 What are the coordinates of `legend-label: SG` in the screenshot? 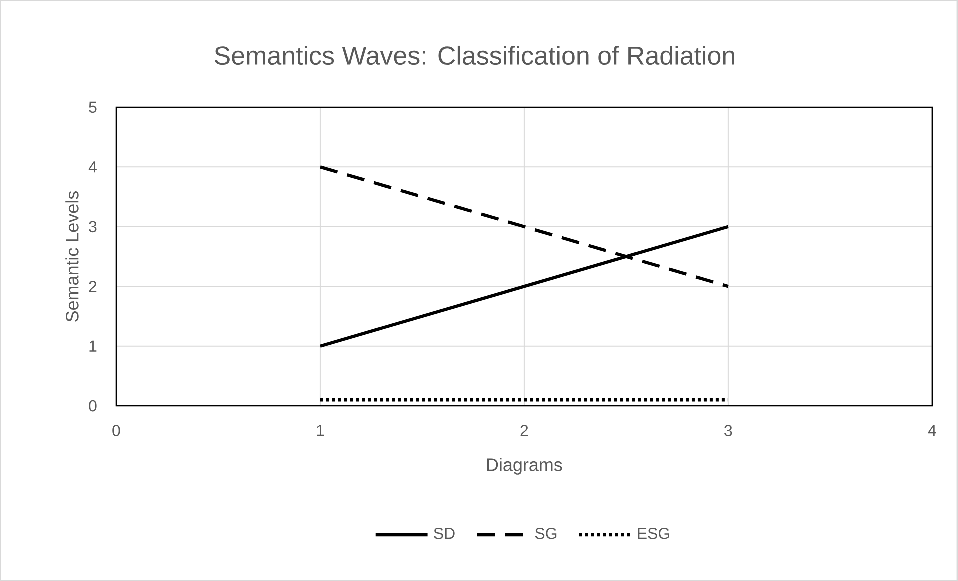 It's located at (546, 534).